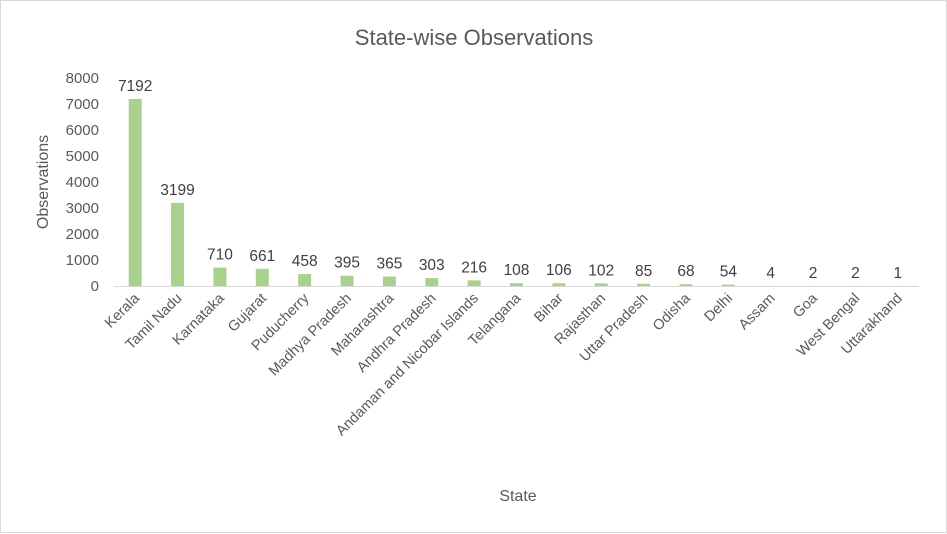 This screenshot has width=947, height=534. Describe the element at coordinates (82, 208) in the screenshot. I see `y-tick-label: 3000` at that location.